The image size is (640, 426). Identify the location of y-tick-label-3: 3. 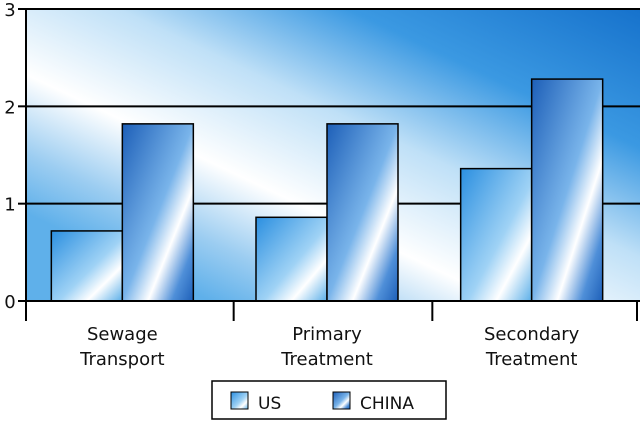
(9, 10).